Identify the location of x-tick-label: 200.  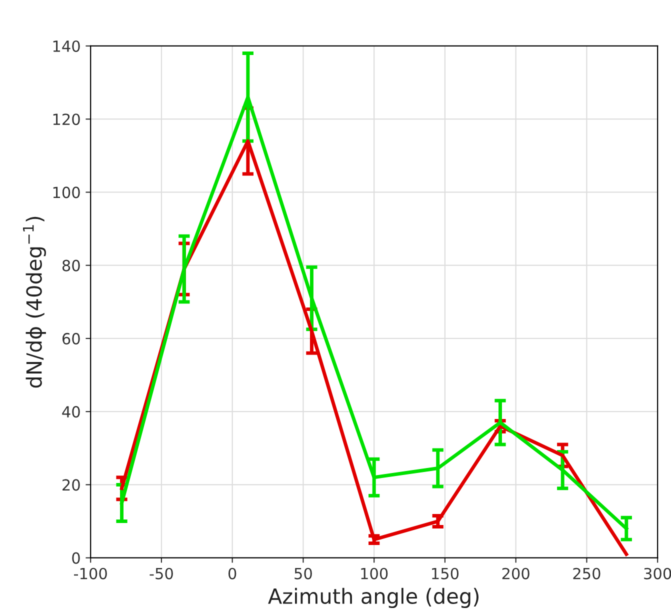
(516, 574).